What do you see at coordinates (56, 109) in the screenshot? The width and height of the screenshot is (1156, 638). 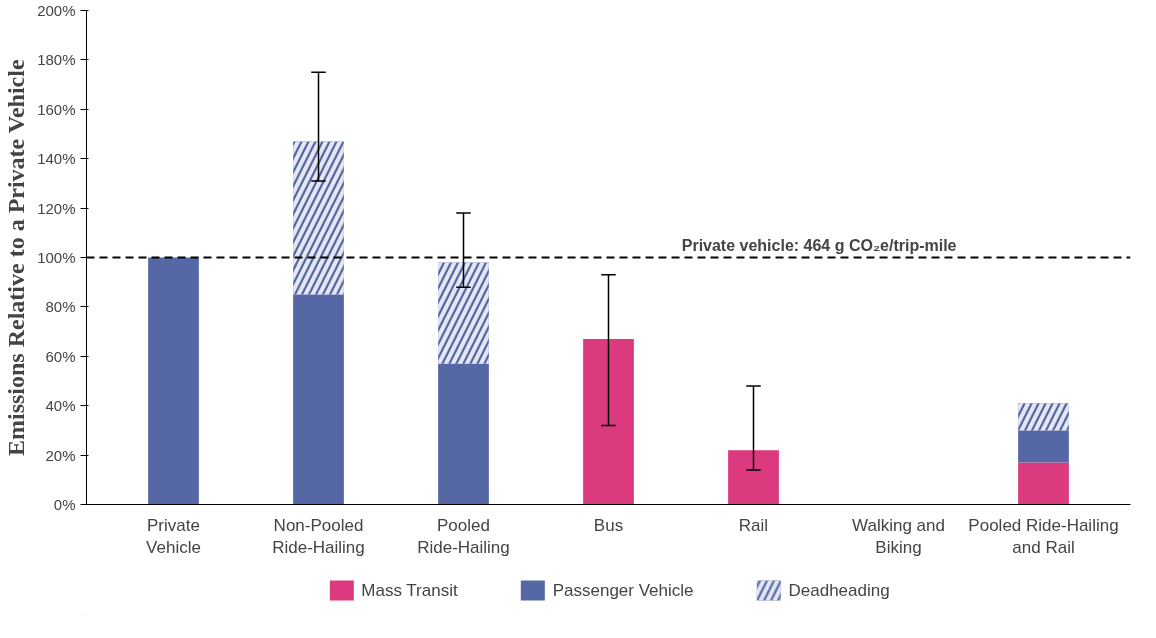 I see `y-tick-label: 160%` at bounding box center [56, 109].